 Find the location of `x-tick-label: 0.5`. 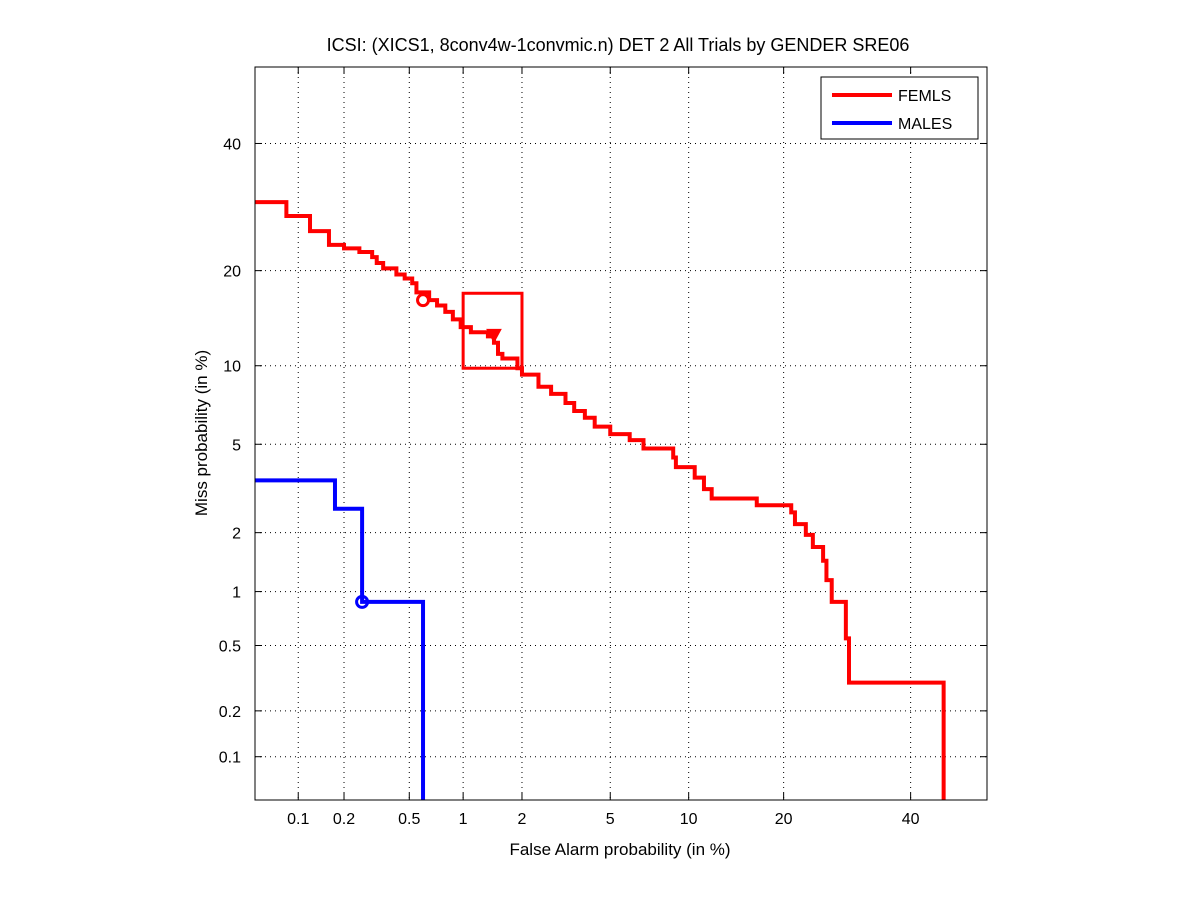

x-tick-label: 0.5 is located at coordinates (409, 819).